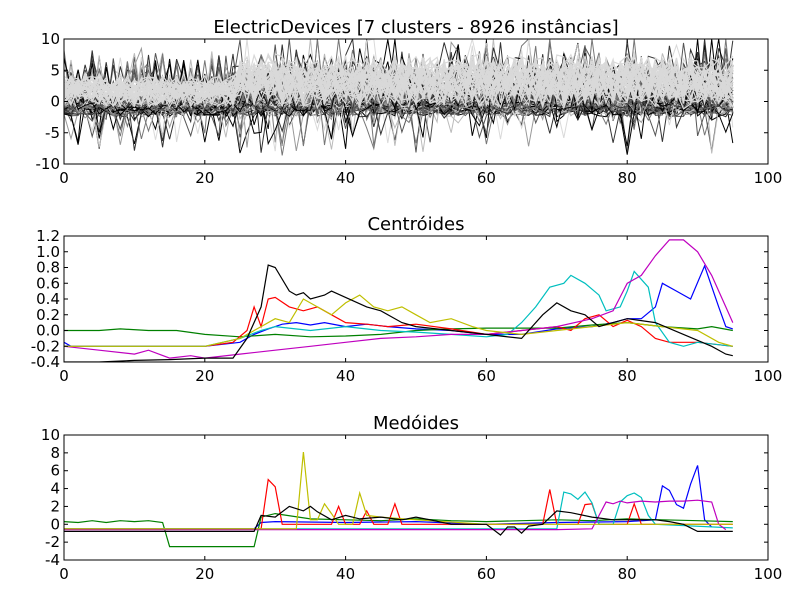  What do you see at coordinates (45, 346) in the screenshot?
I see `y-tick-label: -0.2` at bounding box center [45, 346].